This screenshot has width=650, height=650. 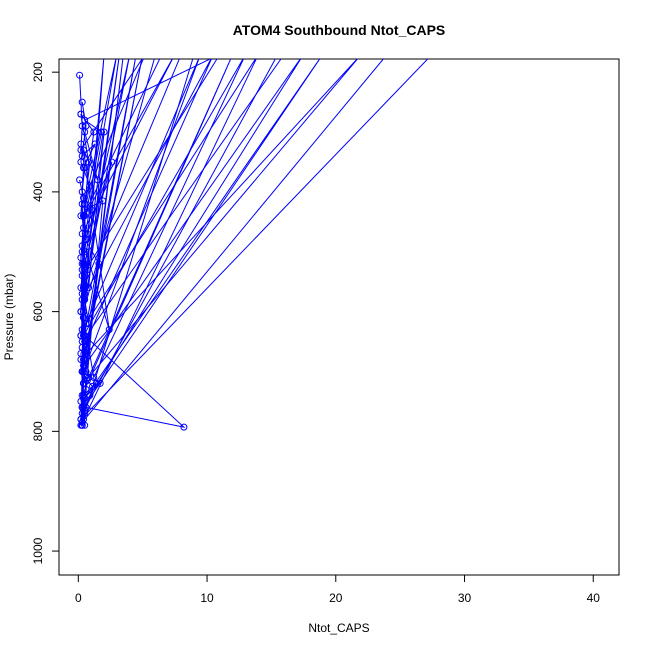 I want to click on y-axis-label: Pressure (mbar), so click(x=9, y=317).